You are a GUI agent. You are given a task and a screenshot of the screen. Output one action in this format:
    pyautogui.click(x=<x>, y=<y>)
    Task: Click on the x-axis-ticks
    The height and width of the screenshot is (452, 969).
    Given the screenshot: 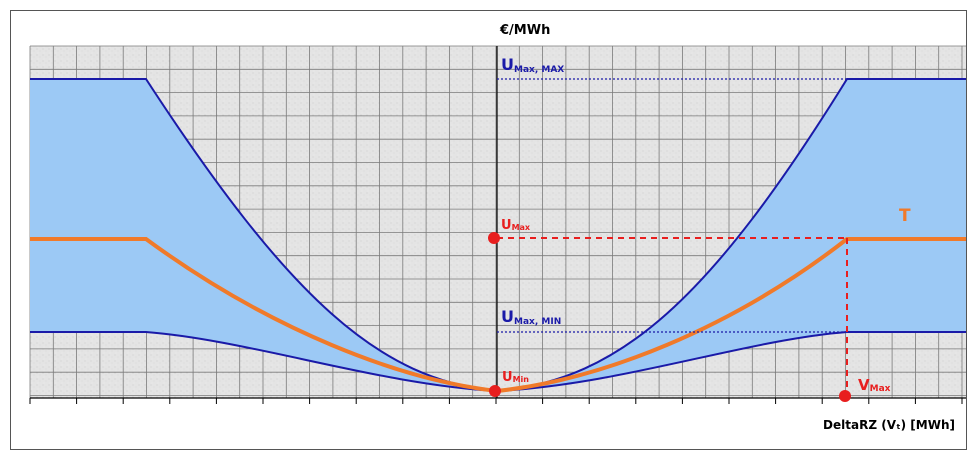 What is the action you would take?
    pyautogui.click(x=496, y=401)
    